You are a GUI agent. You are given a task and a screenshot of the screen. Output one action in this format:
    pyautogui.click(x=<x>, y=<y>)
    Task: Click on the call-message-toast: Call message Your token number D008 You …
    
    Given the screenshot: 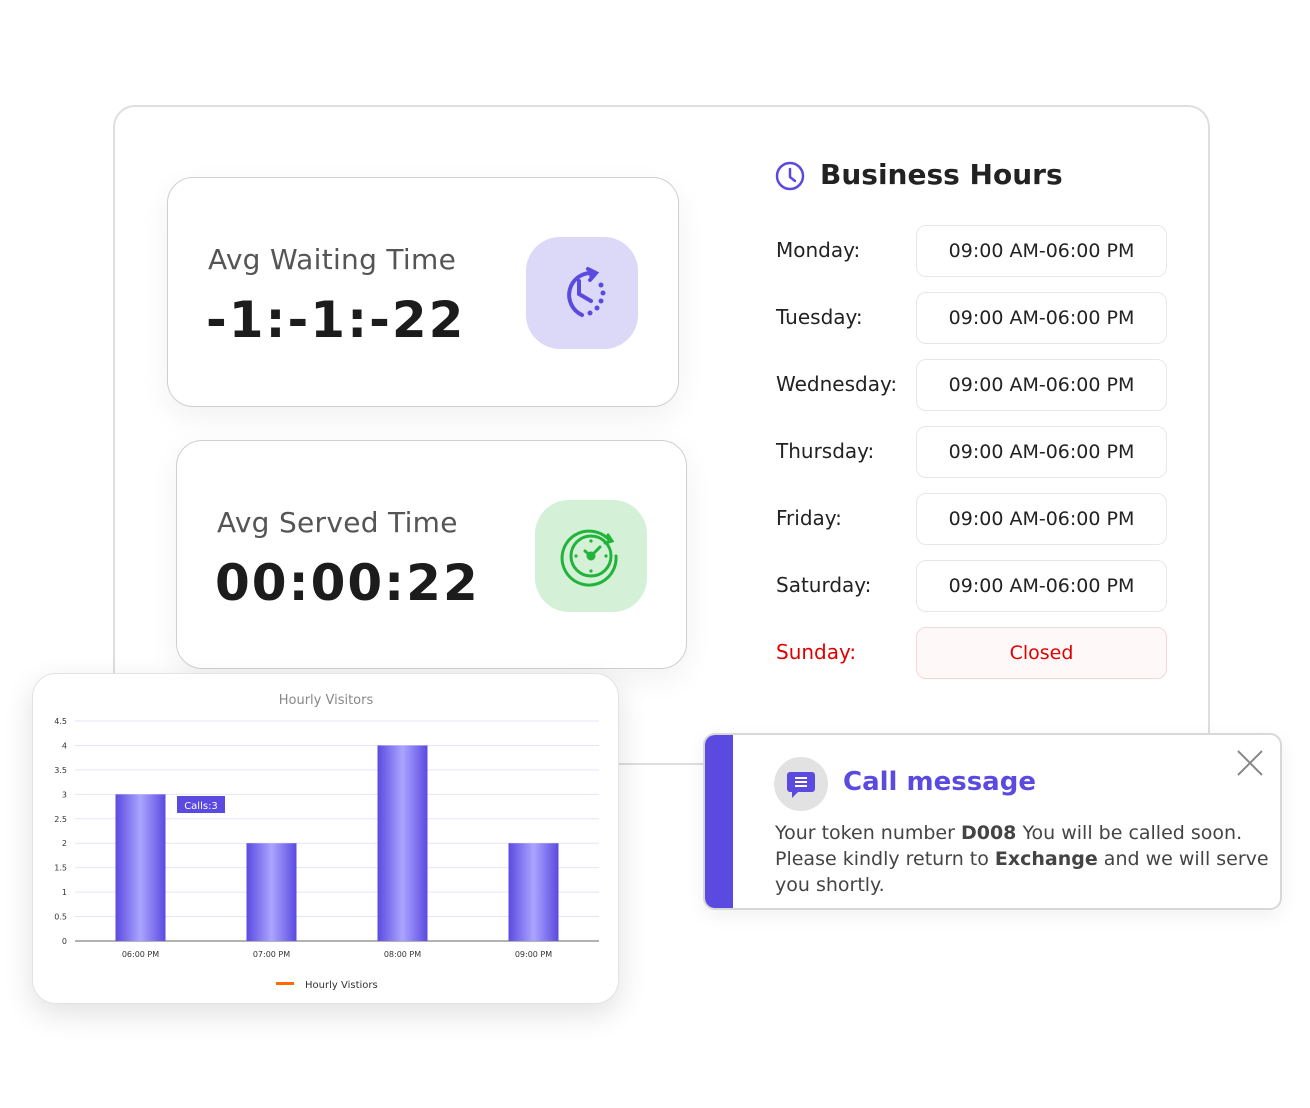 What is the action you would take?
    pyautogui.click(x=992, y=821)
    